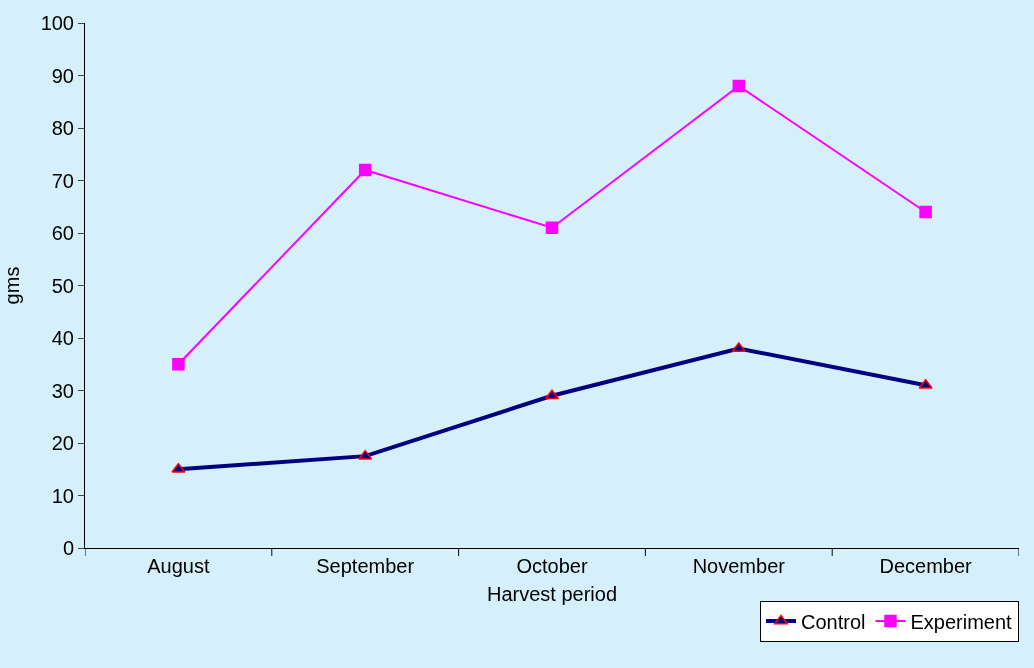  Describe the element at coordinates (57, 23) in the screenshot. I see `y-tick-label: 100` at that location.